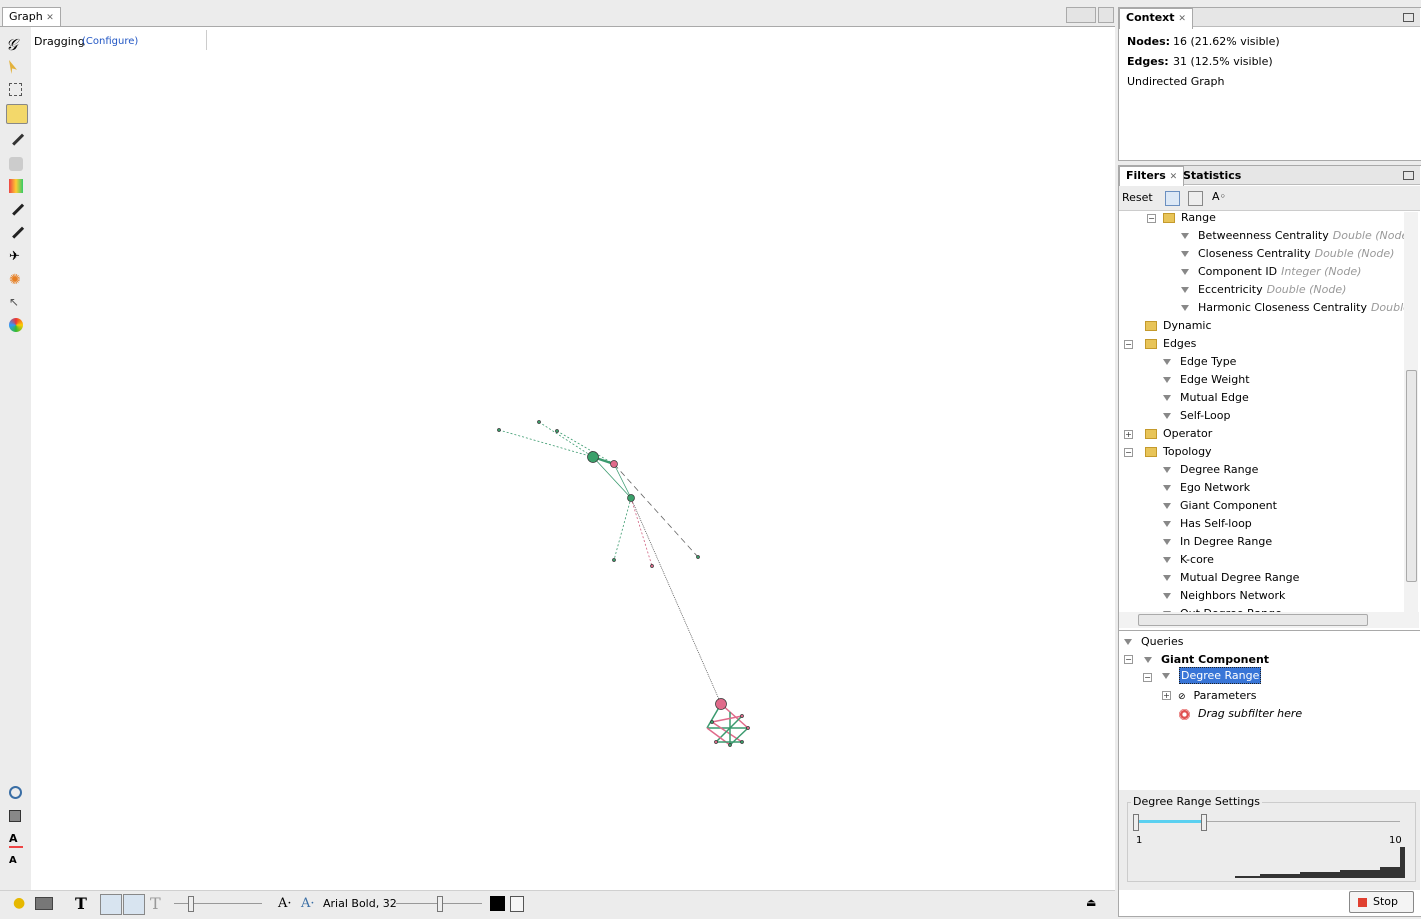  What do you see at coordinates (31, 18) in the screenshot?
I see `graph-tab: Graph ✕` at bounding box center [31, 18].